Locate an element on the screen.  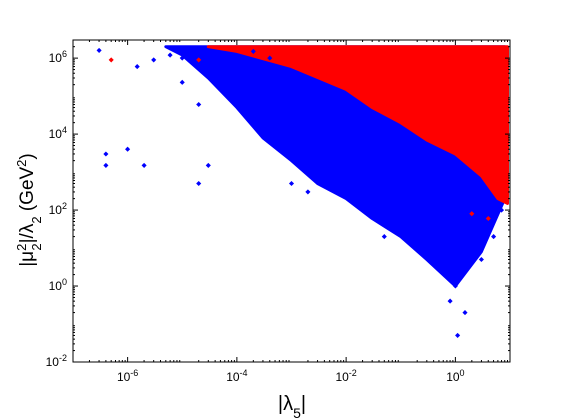
x-axis-label: |λ5| is located at coordinates (292, 406).